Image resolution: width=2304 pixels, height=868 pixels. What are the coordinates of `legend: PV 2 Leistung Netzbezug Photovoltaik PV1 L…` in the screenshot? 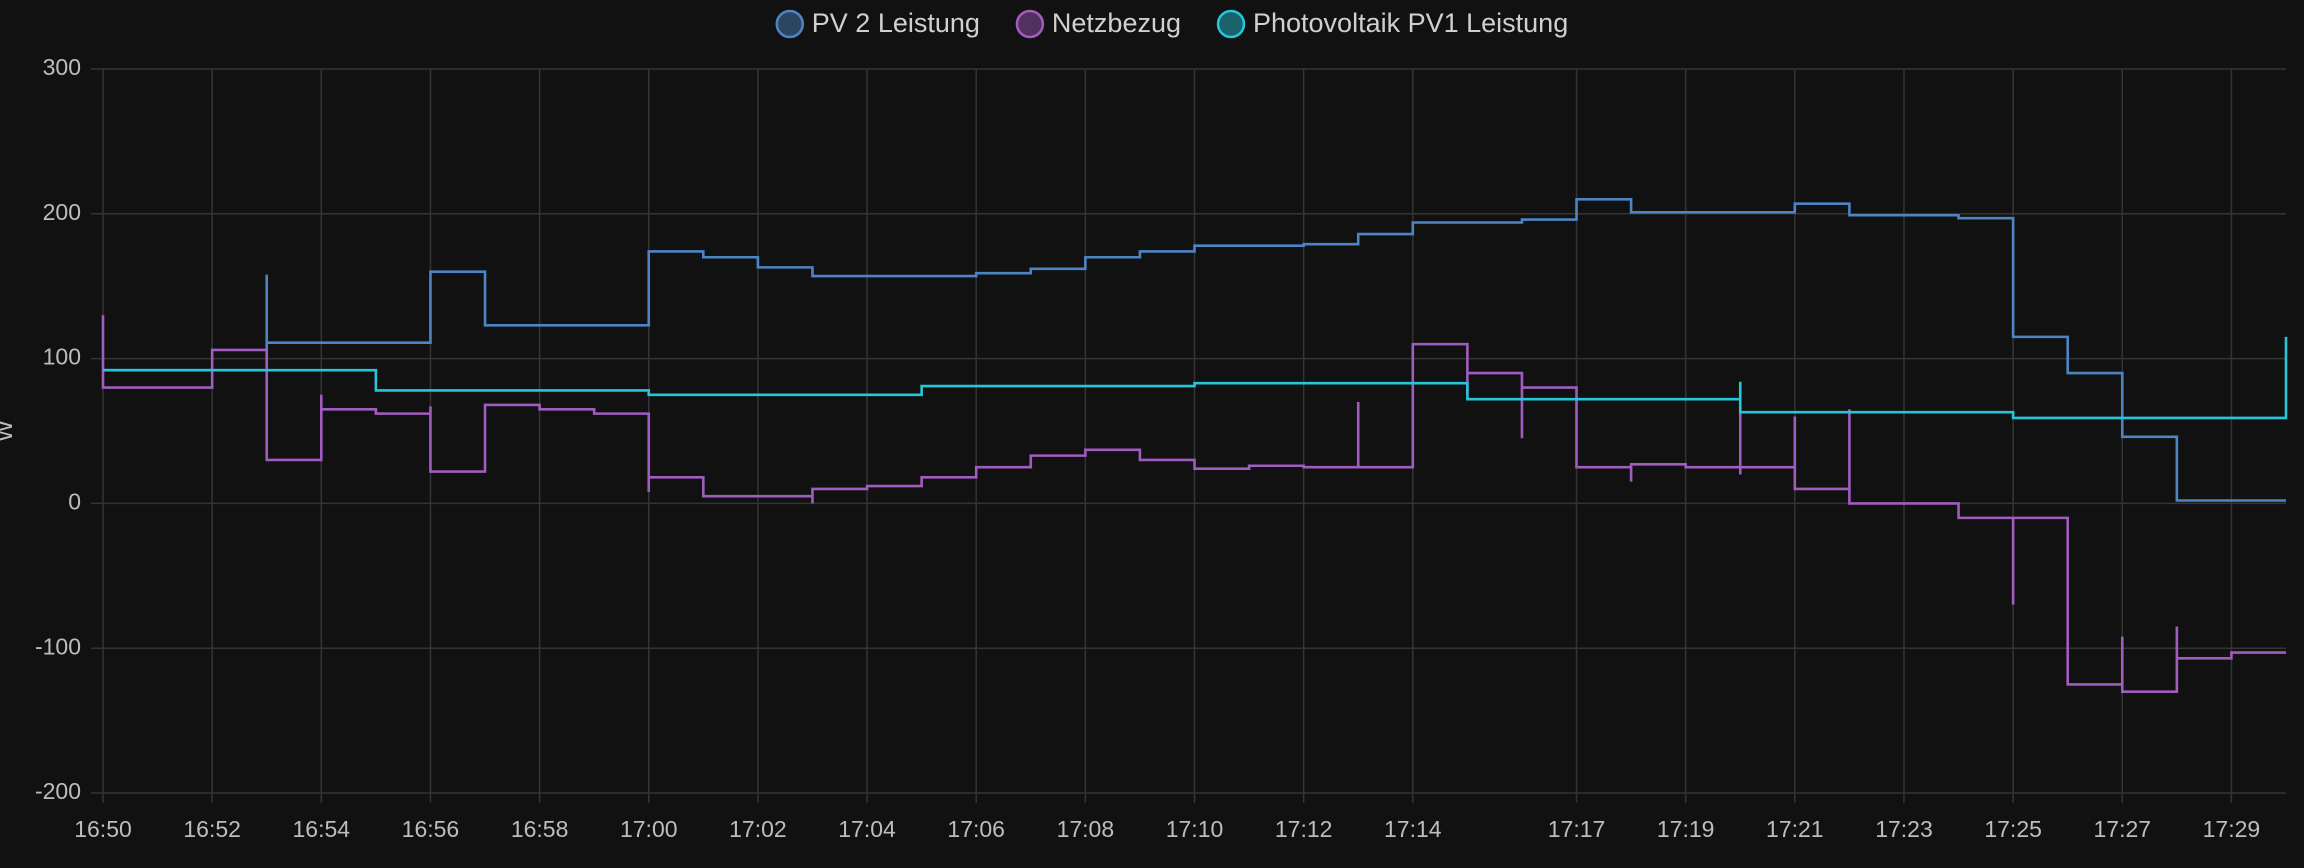 It's located at (1171, 23).